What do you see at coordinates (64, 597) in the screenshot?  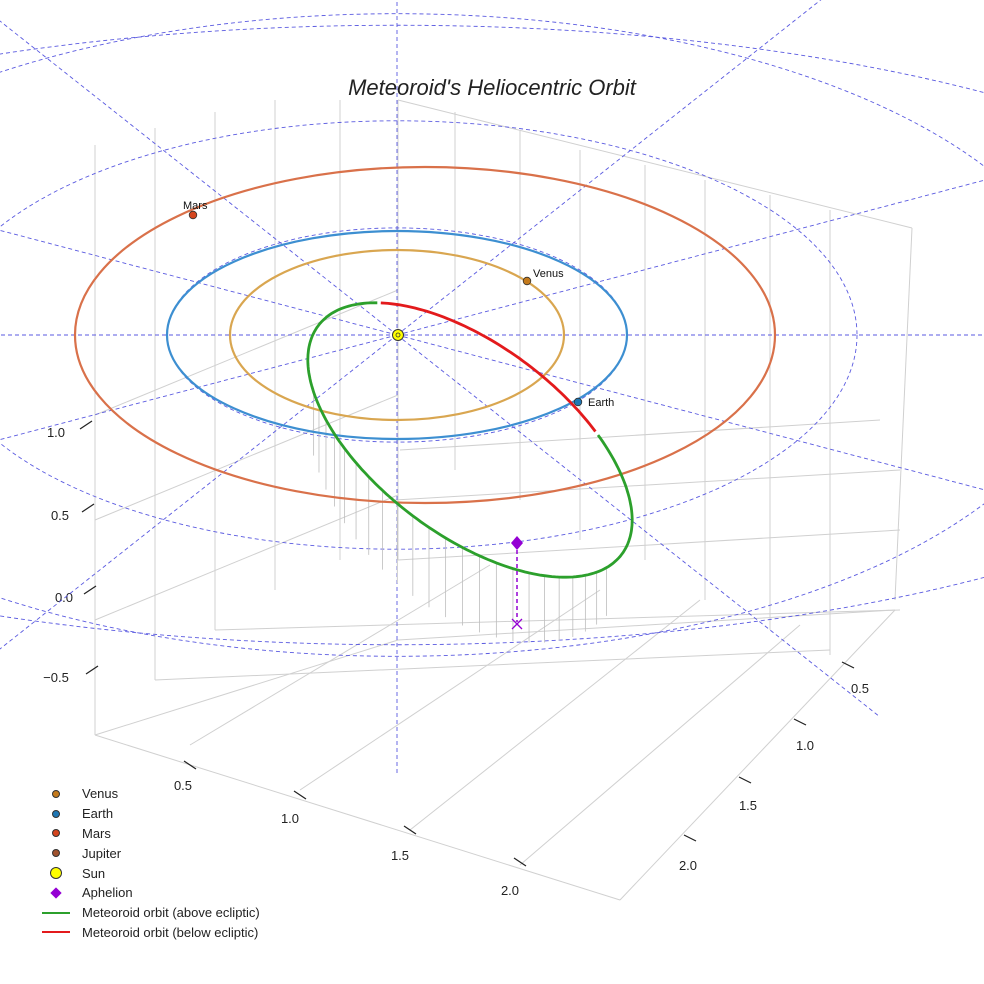 I see `z-tick-label: 0.0` at bounding box center [64, 597].